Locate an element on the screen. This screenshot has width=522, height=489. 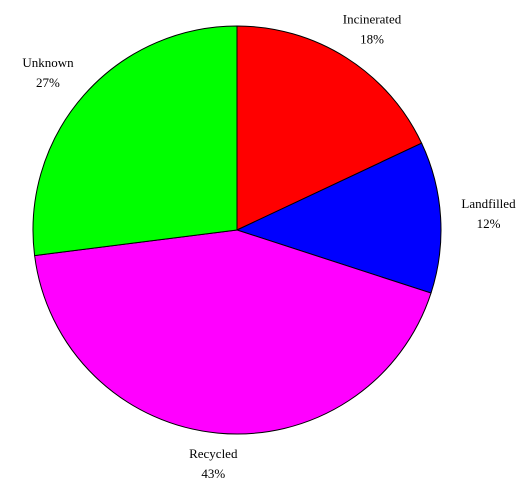
slice-value-label: 12% is located at coordinates (489, 223).